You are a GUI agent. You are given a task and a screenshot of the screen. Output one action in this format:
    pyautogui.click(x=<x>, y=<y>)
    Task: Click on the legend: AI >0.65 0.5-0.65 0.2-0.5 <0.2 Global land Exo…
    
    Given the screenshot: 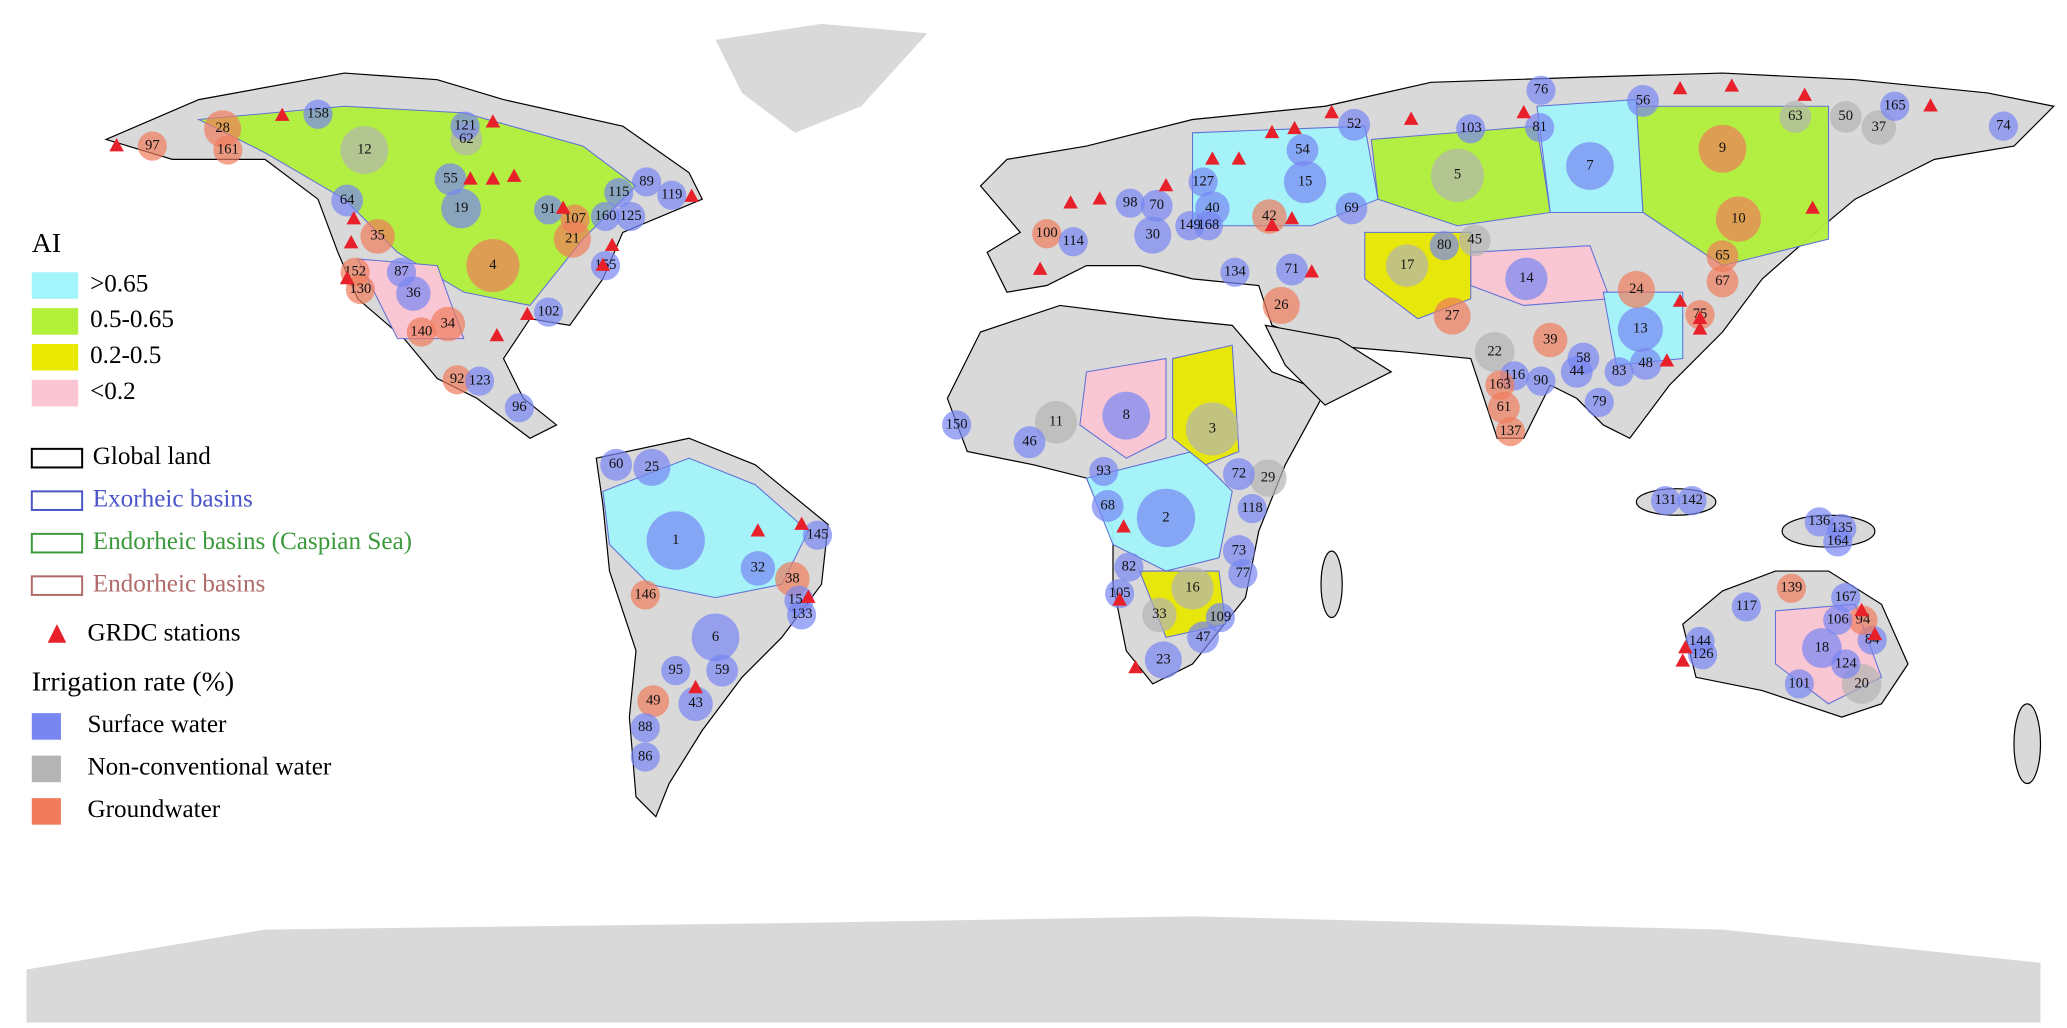 What is the action you would take?
    pyautogui.click(x=221, y=526)
    